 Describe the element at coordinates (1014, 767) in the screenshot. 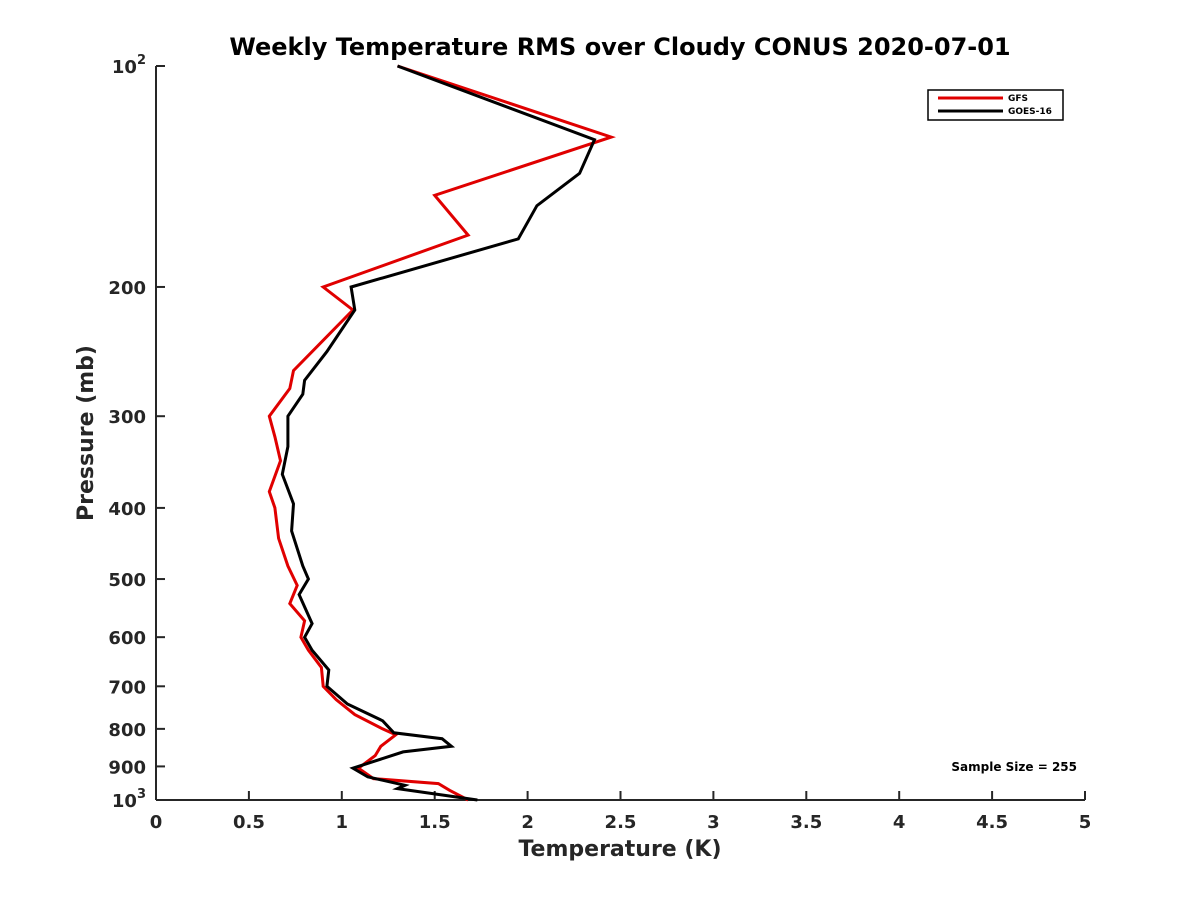

I see `sample-size-annotation: Sample Size = 255` at that location.